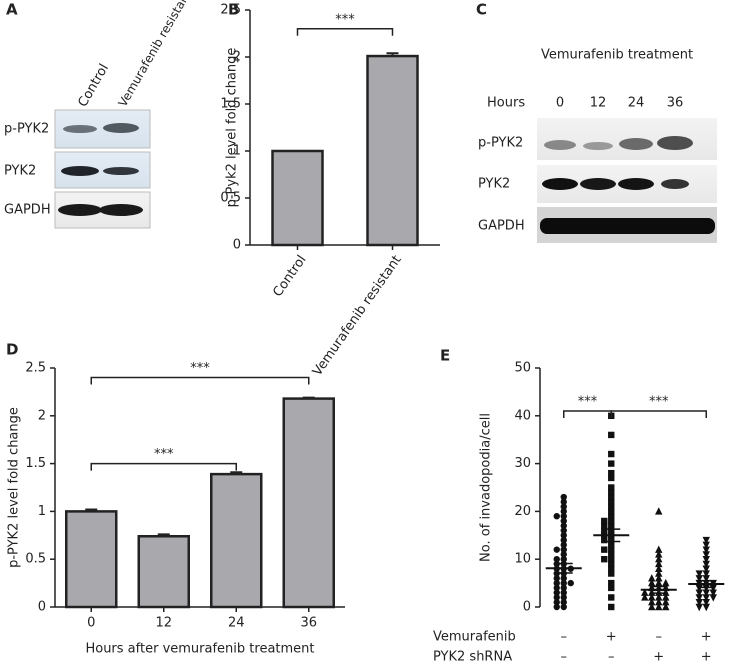 The width and height of the screenshot is (735, 665). What do you see at coordinates (501, 226) in the screenshot?
I see `row-label: GAPDH` at bounding box center [501, 226].